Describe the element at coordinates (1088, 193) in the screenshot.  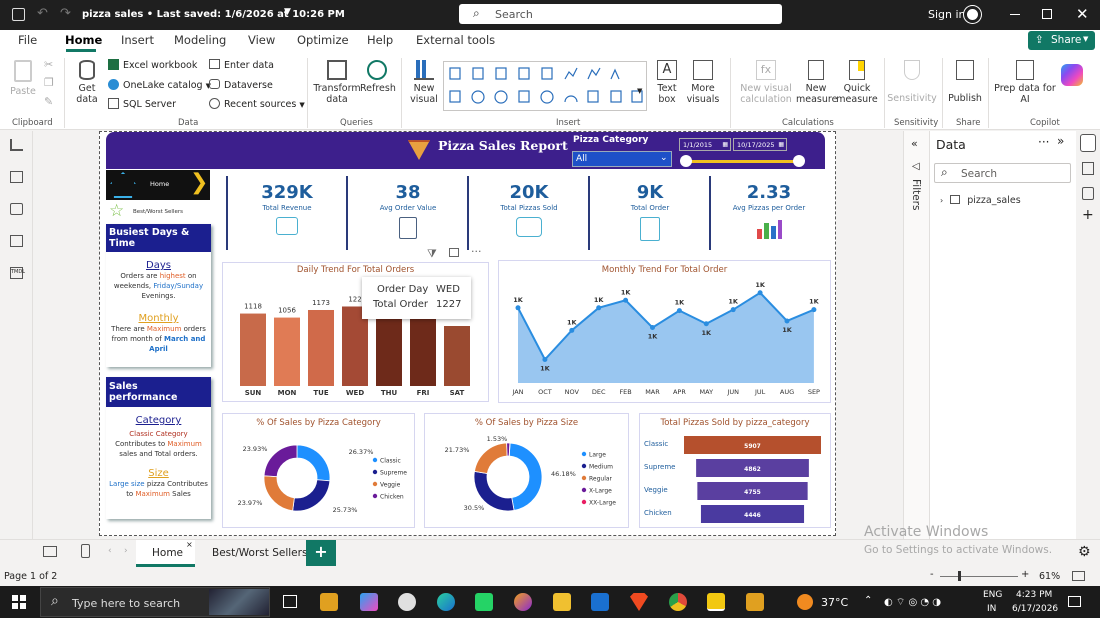
I see `format-icon` at that location.